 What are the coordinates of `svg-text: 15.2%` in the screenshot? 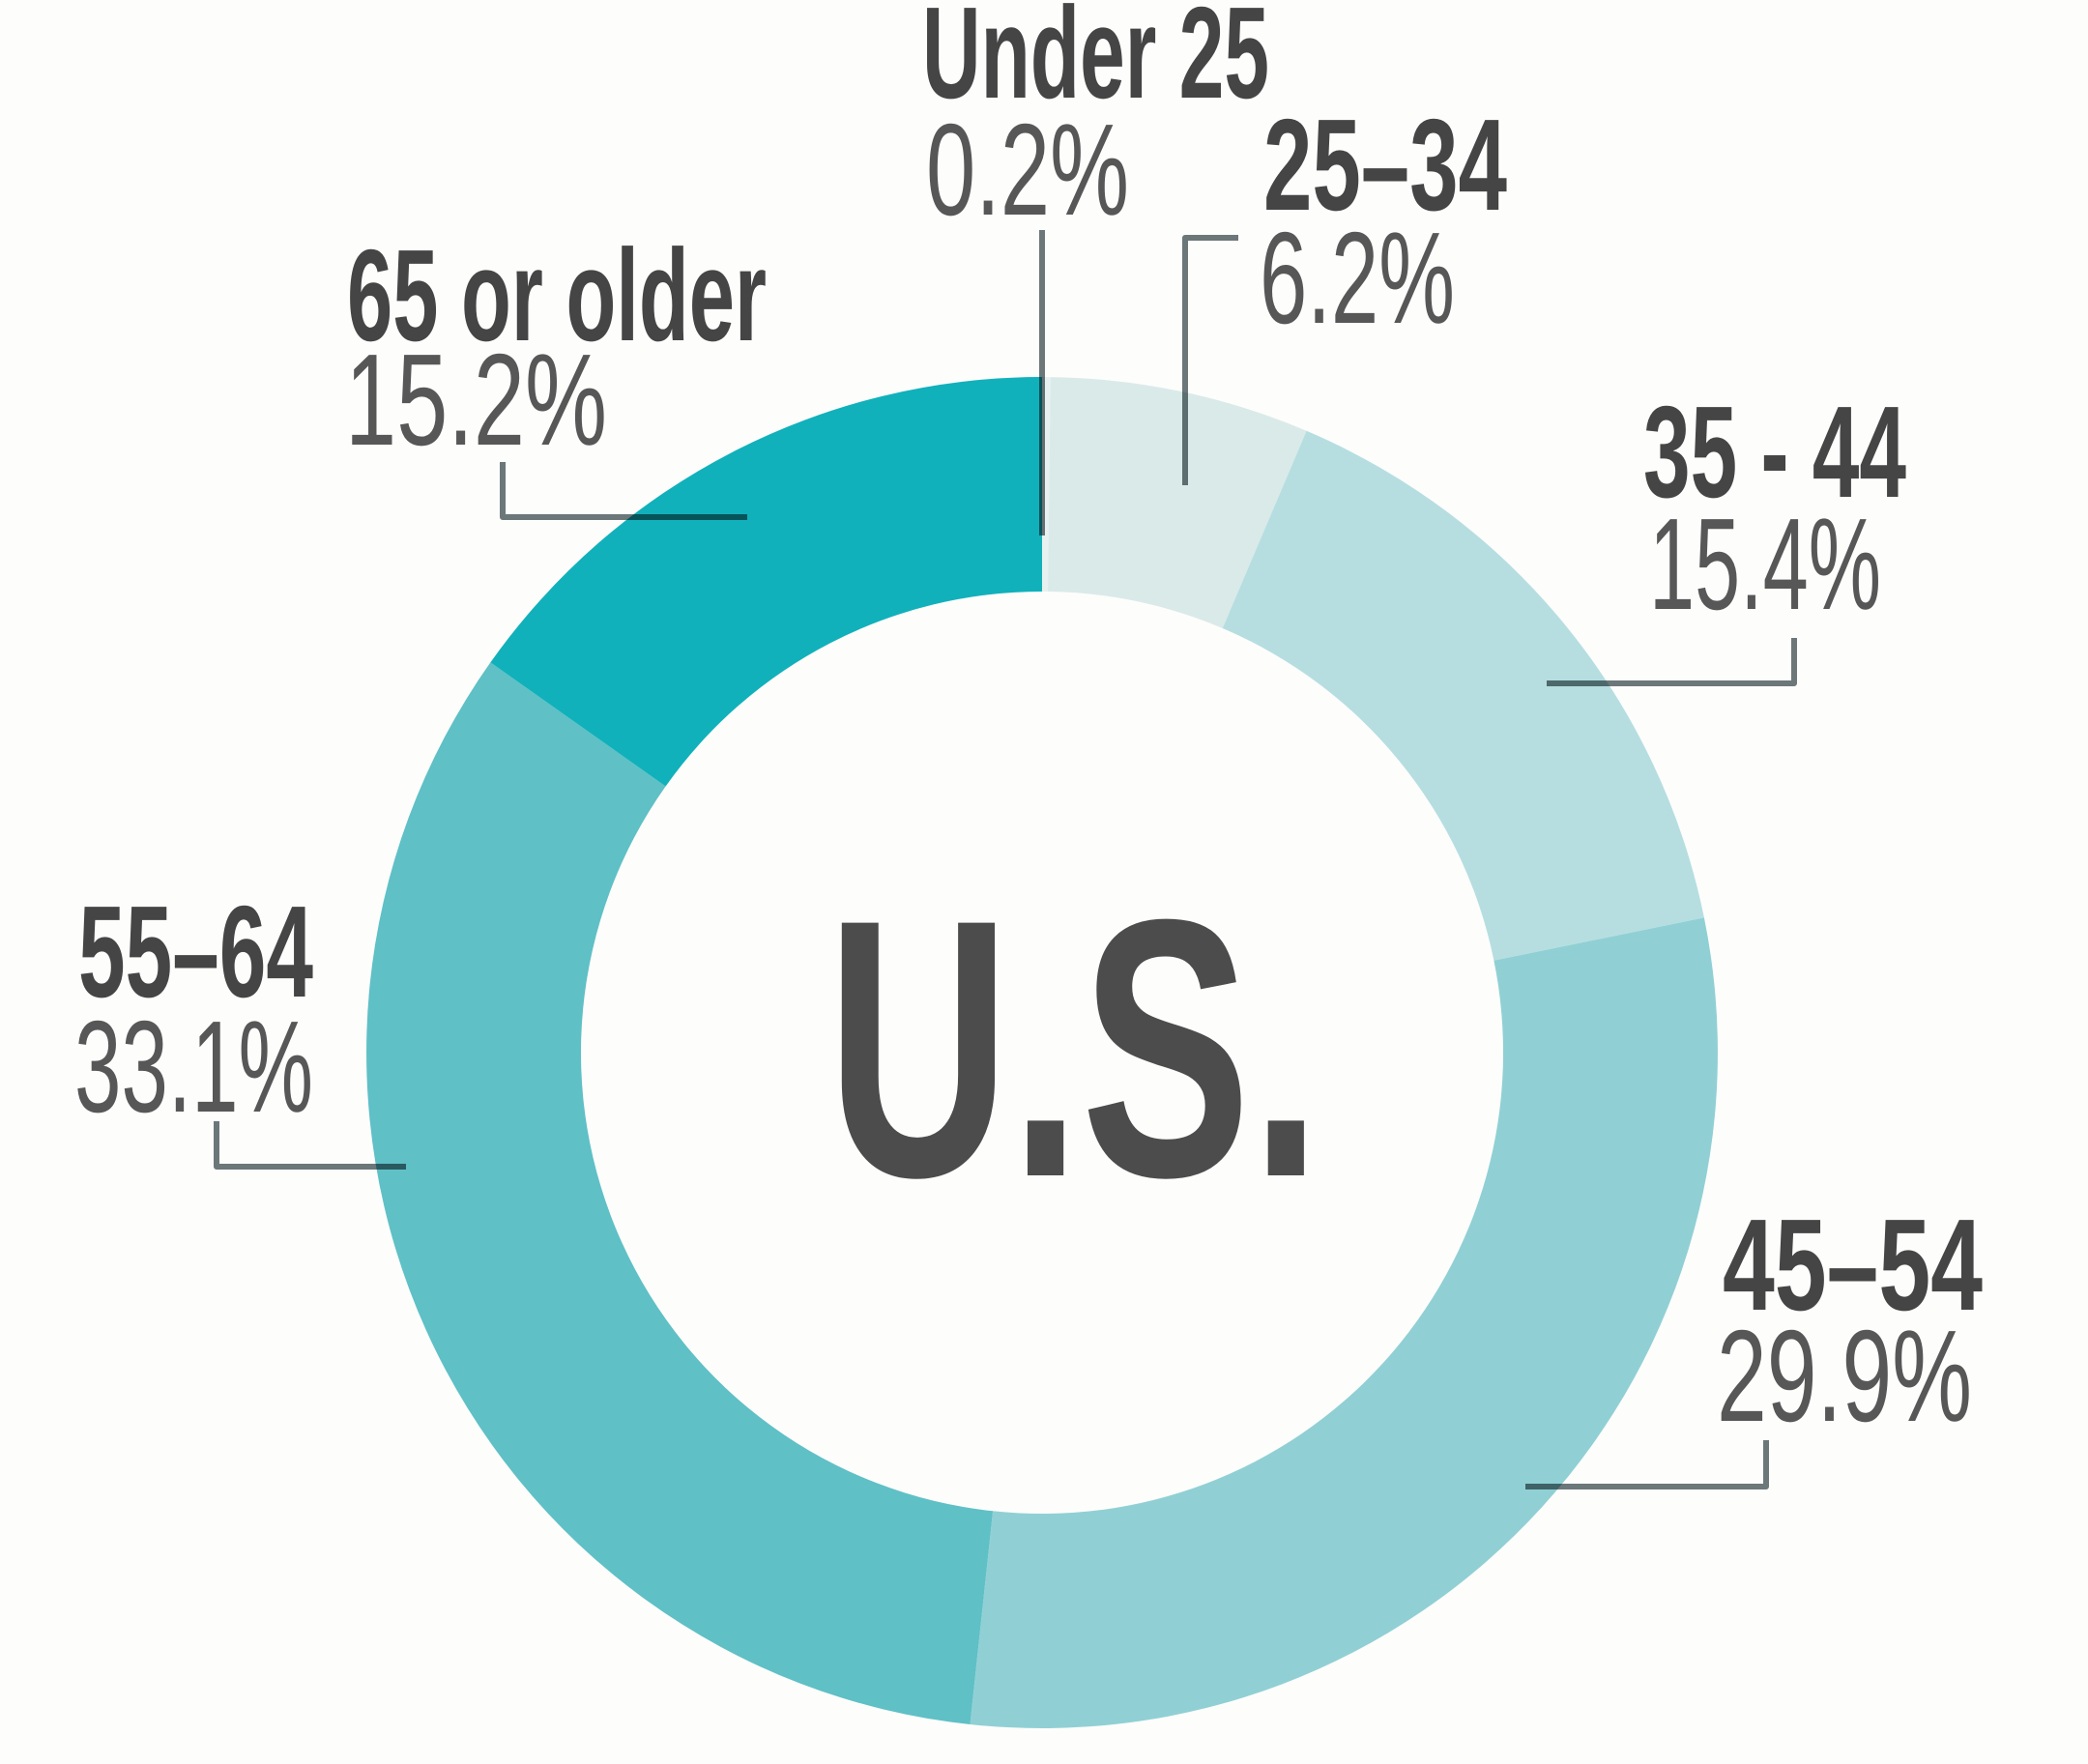 It's located at (476, 400).